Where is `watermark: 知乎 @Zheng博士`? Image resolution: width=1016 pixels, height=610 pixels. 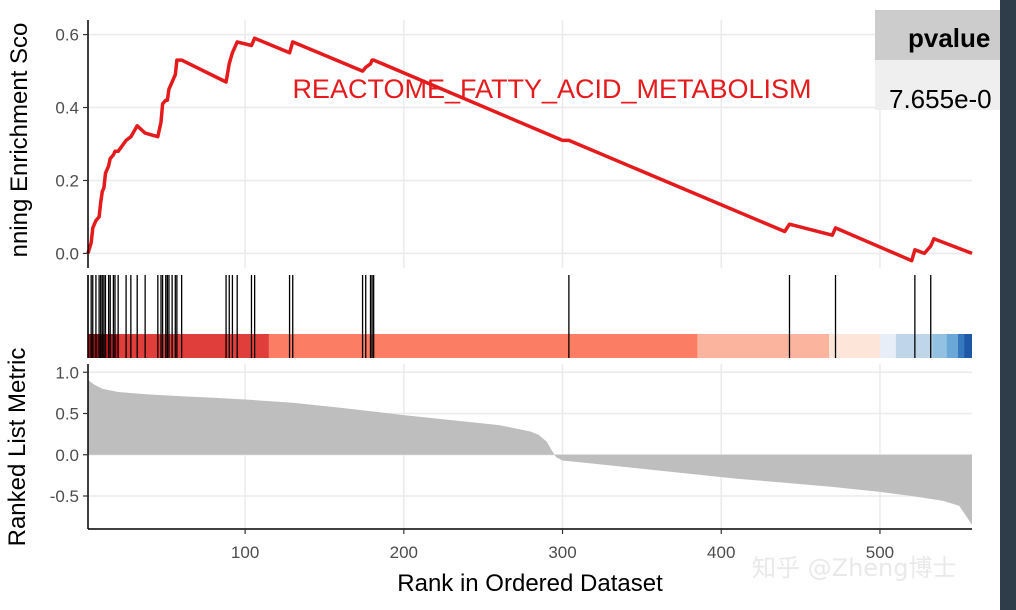
watermark: 知乎 @Zheng博士 is located at coordinates (854, 568).